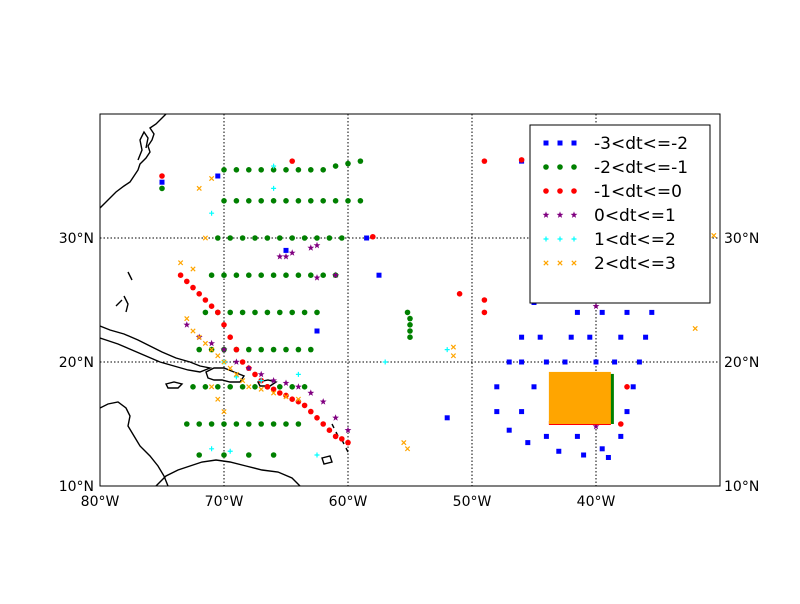 This screenshot has width=800, height=604. What do you see at coordinates (472, 502) in the screenshot?
I see `lon-tick-label: 50°W` at bounding box center [472, 502].